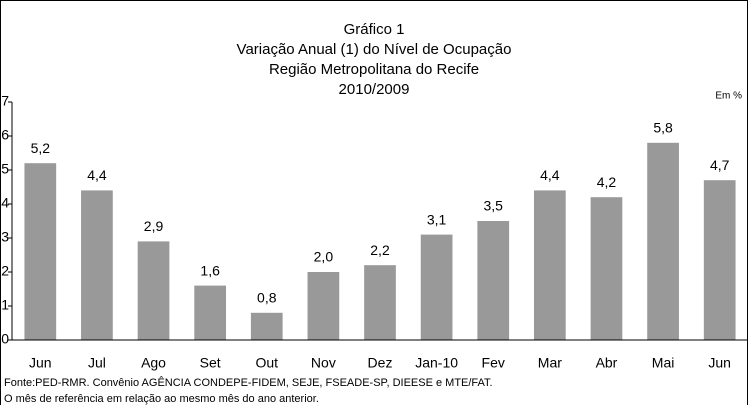 The width and height of the screenshot is (748, 405). Describe the element at coordinates (323, 363) in the screenshot. I see `x-tick-label: Nov` at that location.